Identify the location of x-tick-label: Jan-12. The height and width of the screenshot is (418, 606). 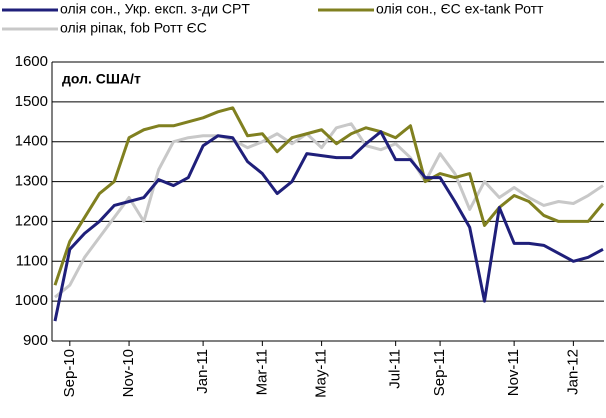
(572, 372).